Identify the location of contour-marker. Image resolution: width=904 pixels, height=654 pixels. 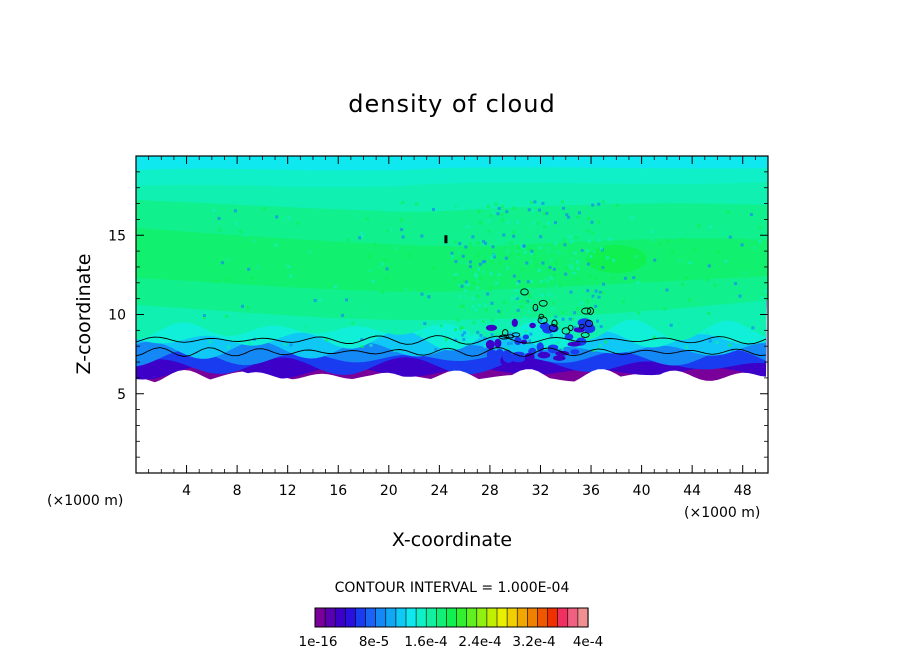
(446, 239).